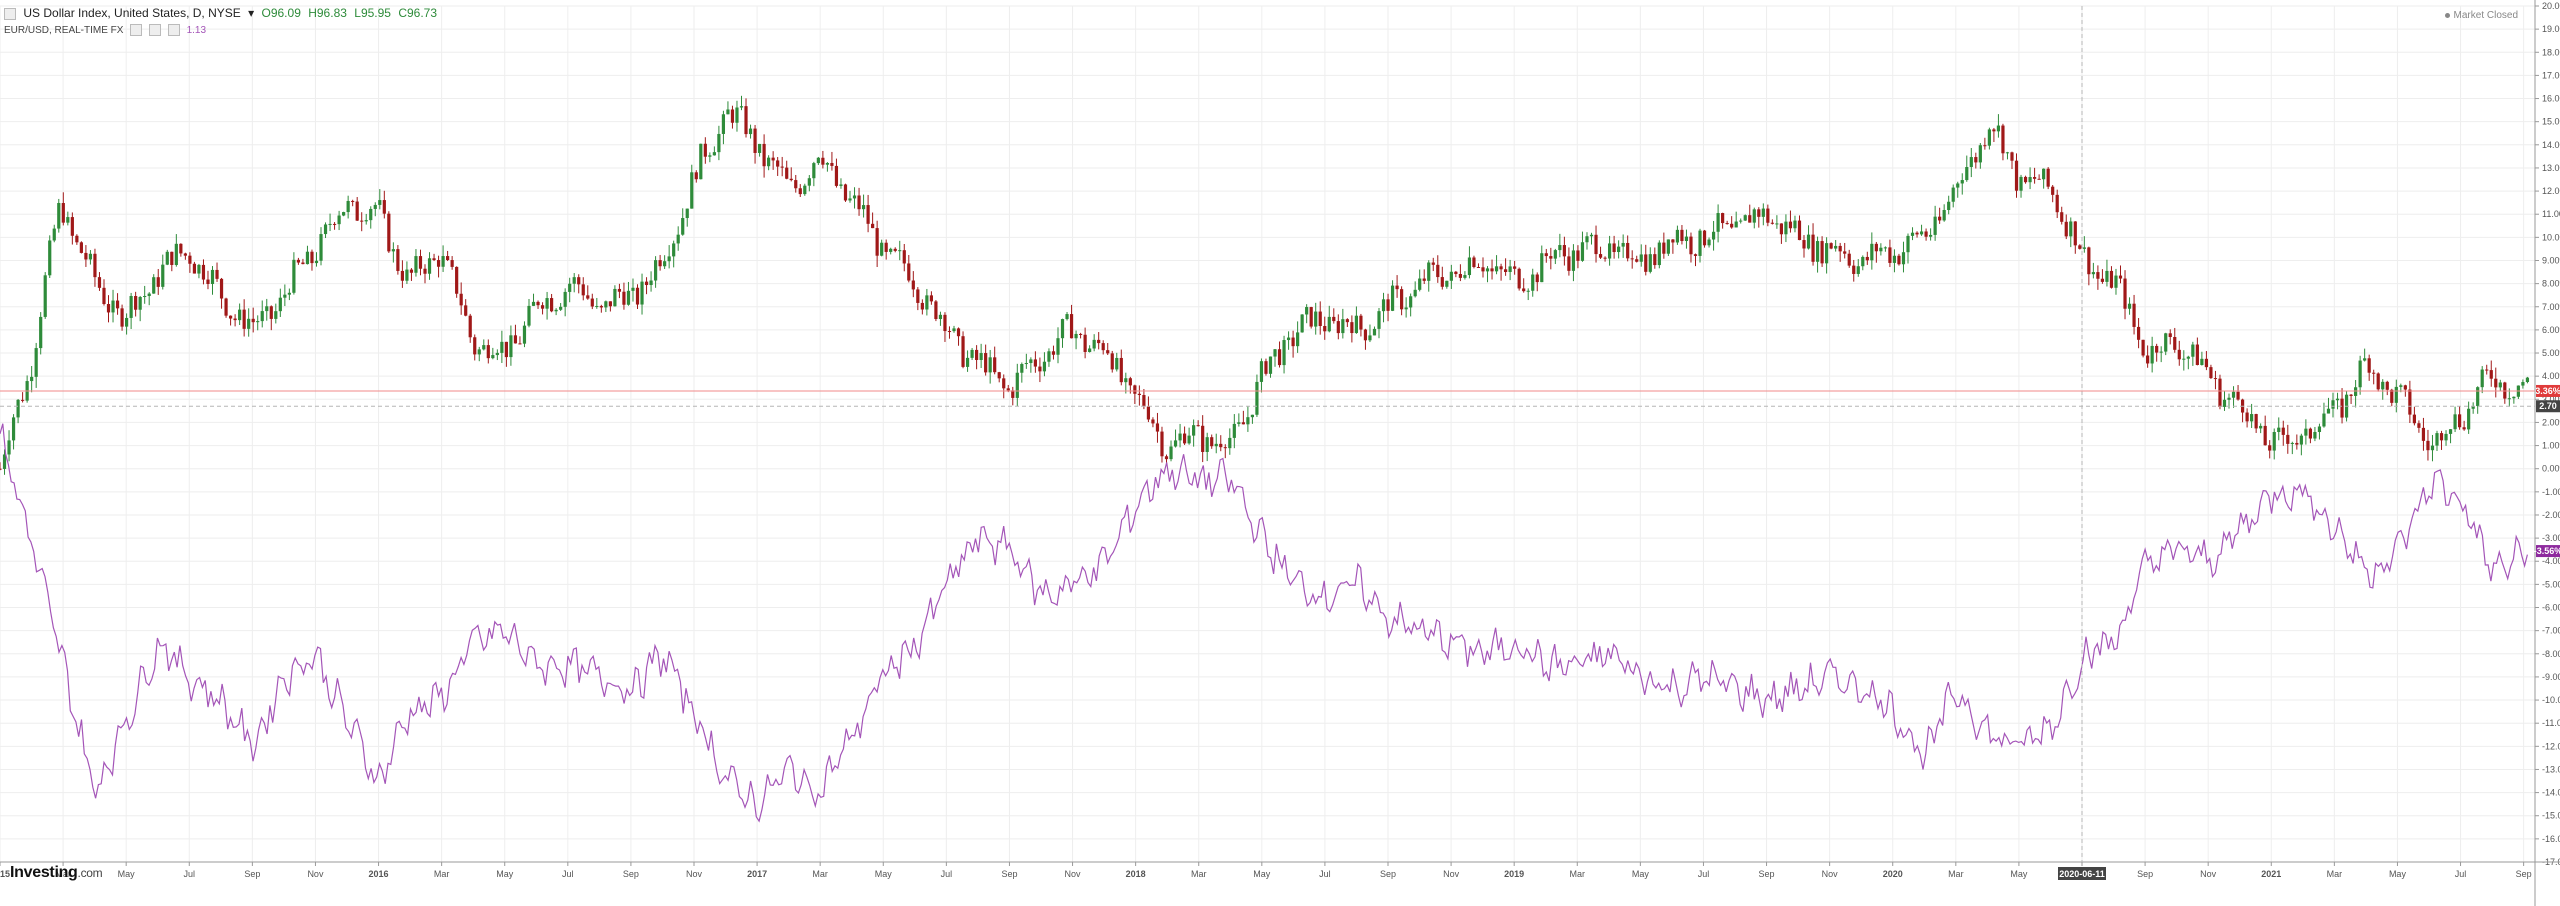 The height and width of the screenshot is (906, 2560). What do you see at coordinates (2551, 422) in the screenshot?
I see `y-tick-label: 2.00%` at bounding box center [2551, 422].